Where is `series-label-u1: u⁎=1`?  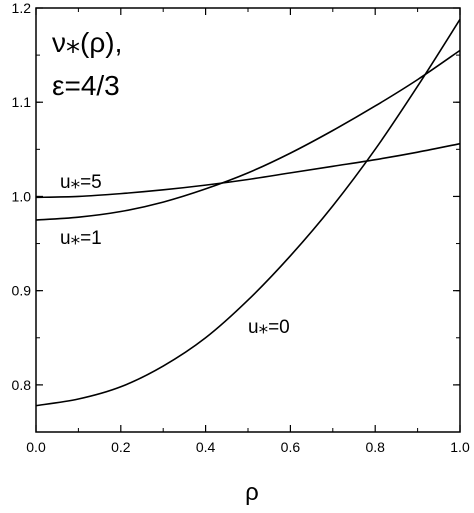 series-label-u1: u⁎=1 is located at coordinates (81, 238).